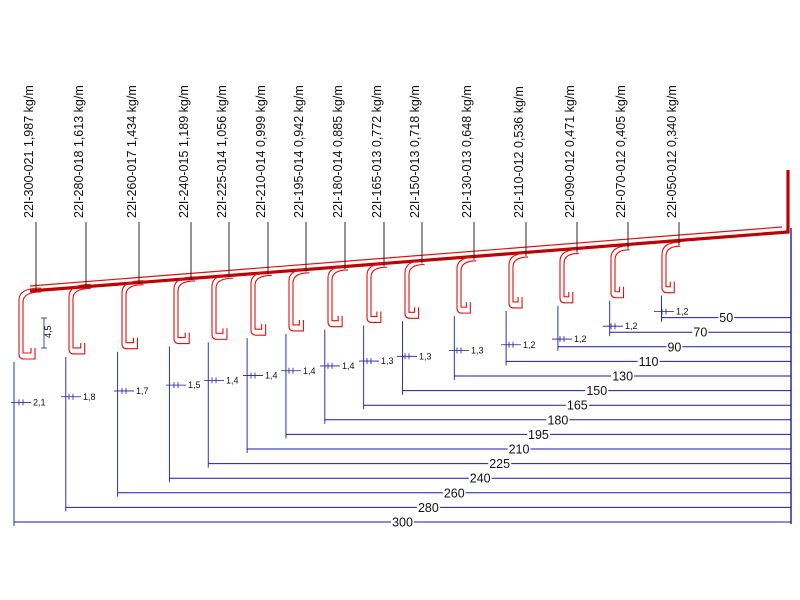 The width and height of the screenshot is (800, 600). I want to click on thickness-value: 2,1, so click(39, 402).